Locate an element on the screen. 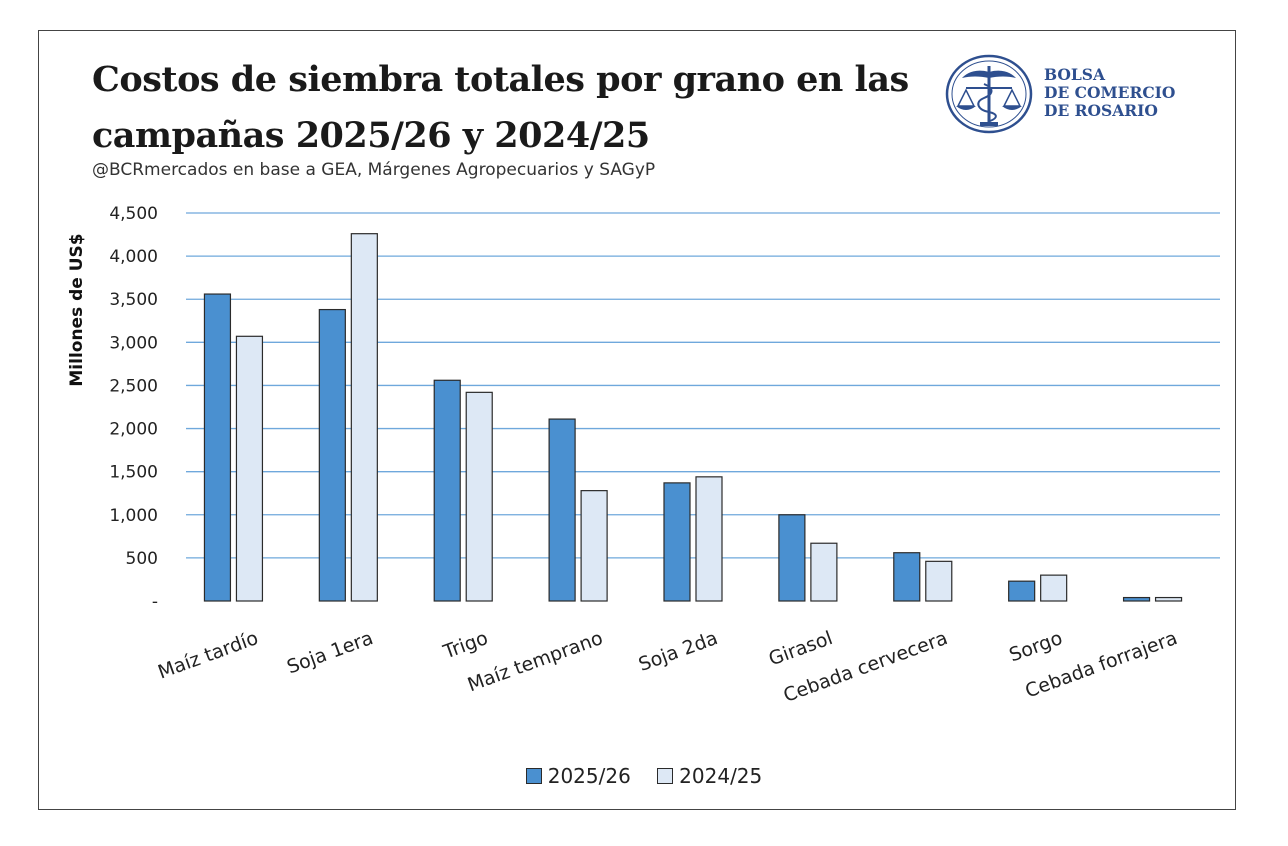  logo-line-3: DE ROSARIO is located at coordinates (1101, 110).